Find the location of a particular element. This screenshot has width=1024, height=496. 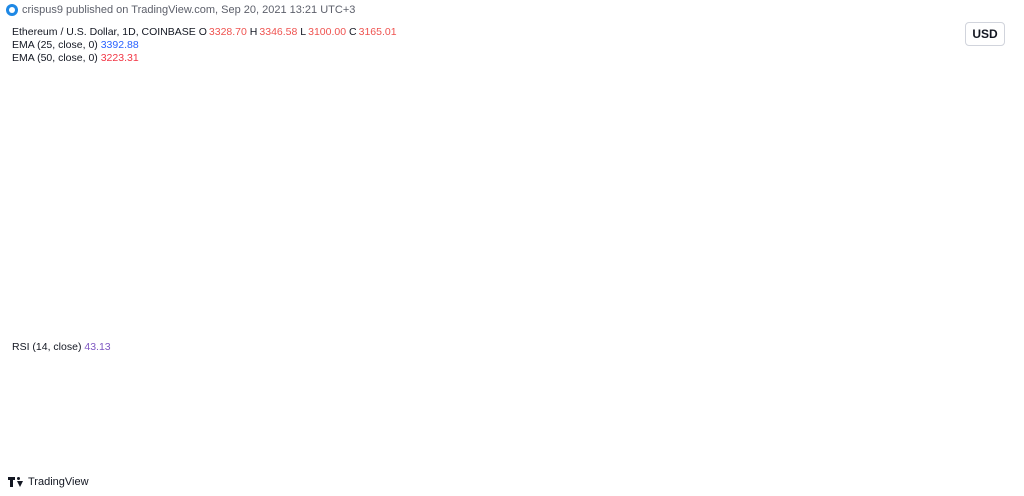

rsi-value: 43.13 is located at coordinates (97, 347).